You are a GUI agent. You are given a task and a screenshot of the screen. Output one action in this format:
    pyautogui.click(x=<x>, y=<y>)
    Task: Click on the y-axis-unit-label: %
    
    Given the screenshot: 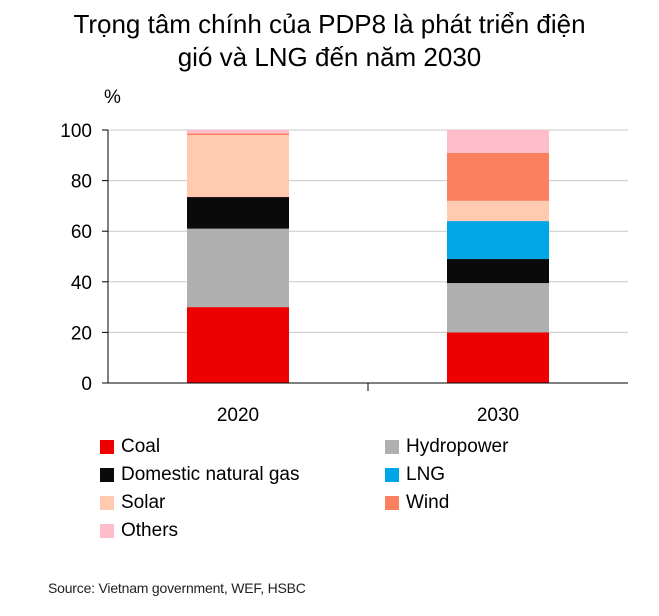 What is the action you would take?
    pyautogui.click(x=112, y=97)
    